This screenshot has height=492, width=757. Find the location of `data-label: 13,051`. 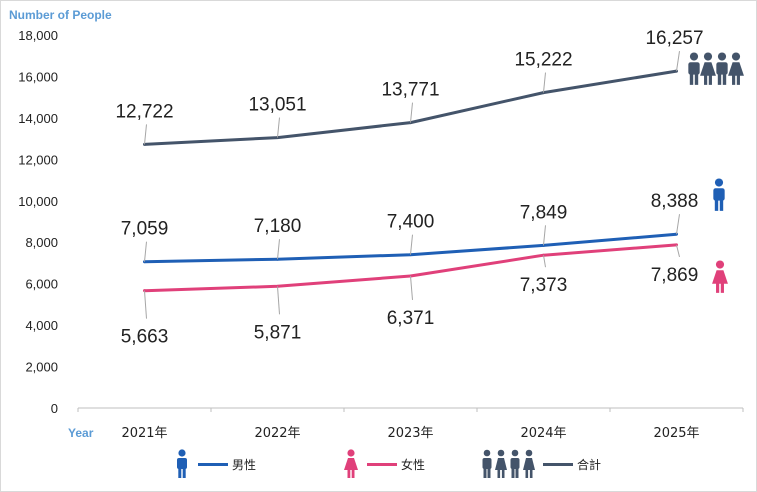

data-label: 13,051 is located at coordinates (277, 105).